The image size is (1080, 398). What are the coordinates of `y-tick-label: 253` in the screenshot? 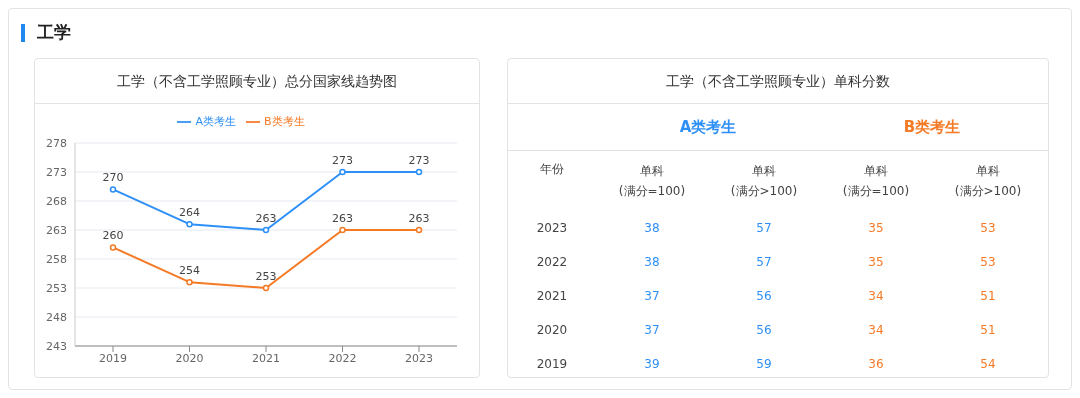 It's located at (56, 288).